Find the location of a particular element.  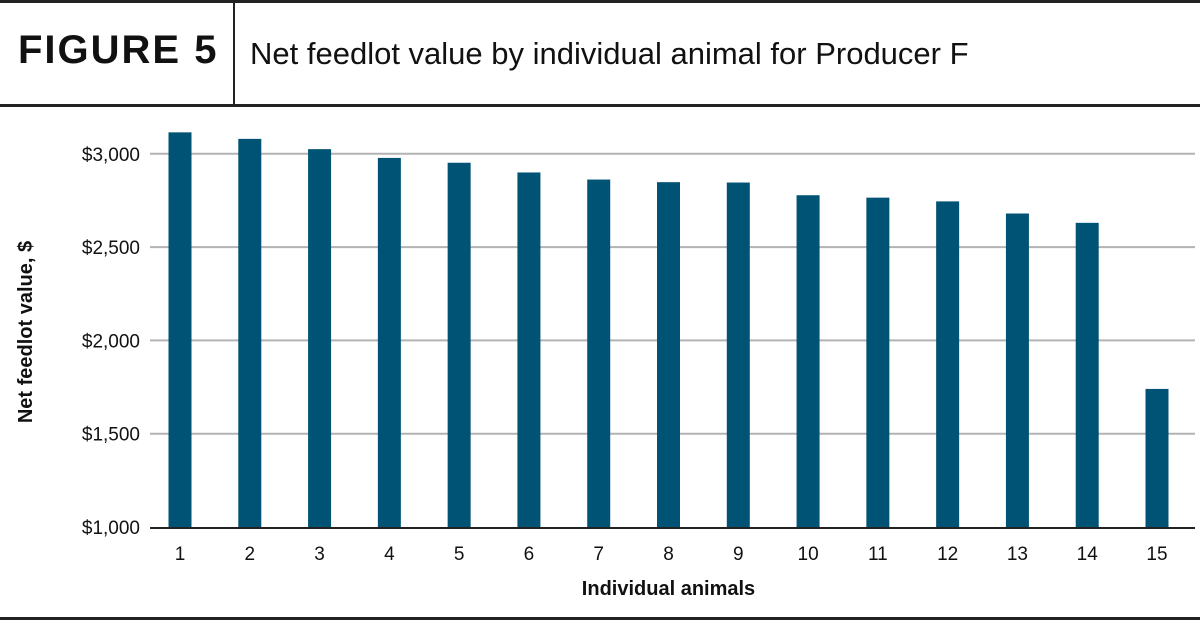

top-rule is located at coordinates (600, 1).